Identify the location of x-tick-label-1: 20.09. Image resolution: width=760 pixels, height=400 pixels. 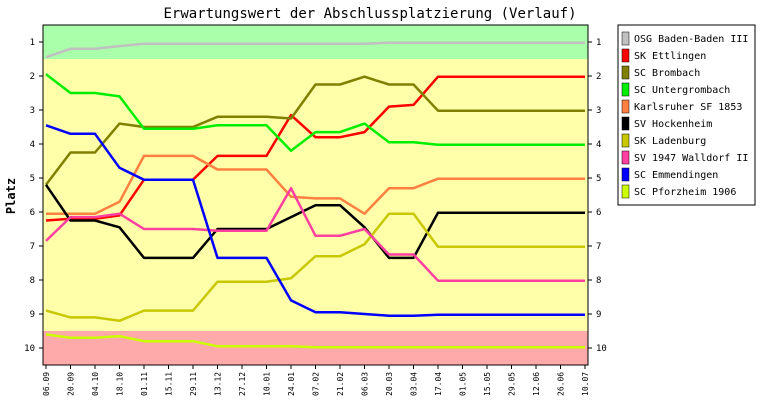
(71, 384).